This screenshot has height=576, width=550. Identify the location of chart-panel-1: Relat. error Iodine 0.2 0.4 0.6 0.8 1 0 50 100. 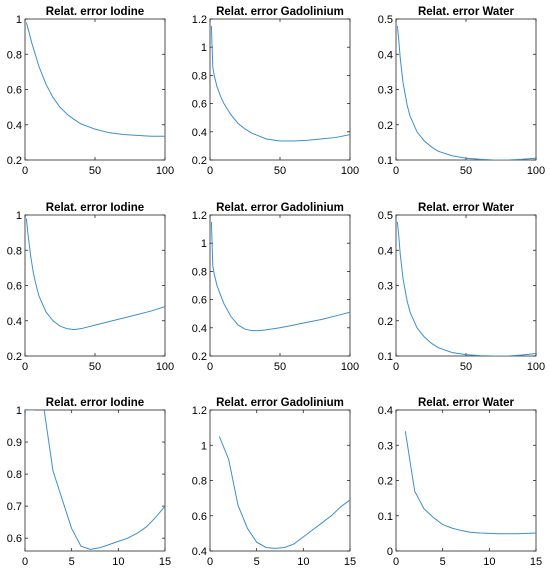
(90, 91).